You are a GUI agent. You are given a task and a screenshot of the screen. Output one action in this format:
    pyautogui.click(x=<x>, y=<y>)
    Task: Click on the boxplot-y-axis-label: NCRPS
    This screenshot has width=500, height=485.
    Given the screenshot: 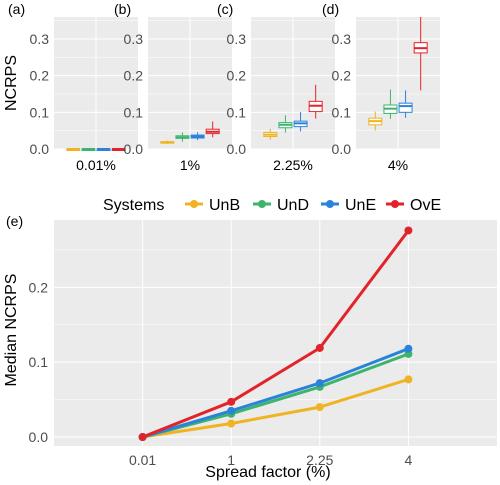 What is the action you would take?
    pyautogui.click(x=11, y=83)
    